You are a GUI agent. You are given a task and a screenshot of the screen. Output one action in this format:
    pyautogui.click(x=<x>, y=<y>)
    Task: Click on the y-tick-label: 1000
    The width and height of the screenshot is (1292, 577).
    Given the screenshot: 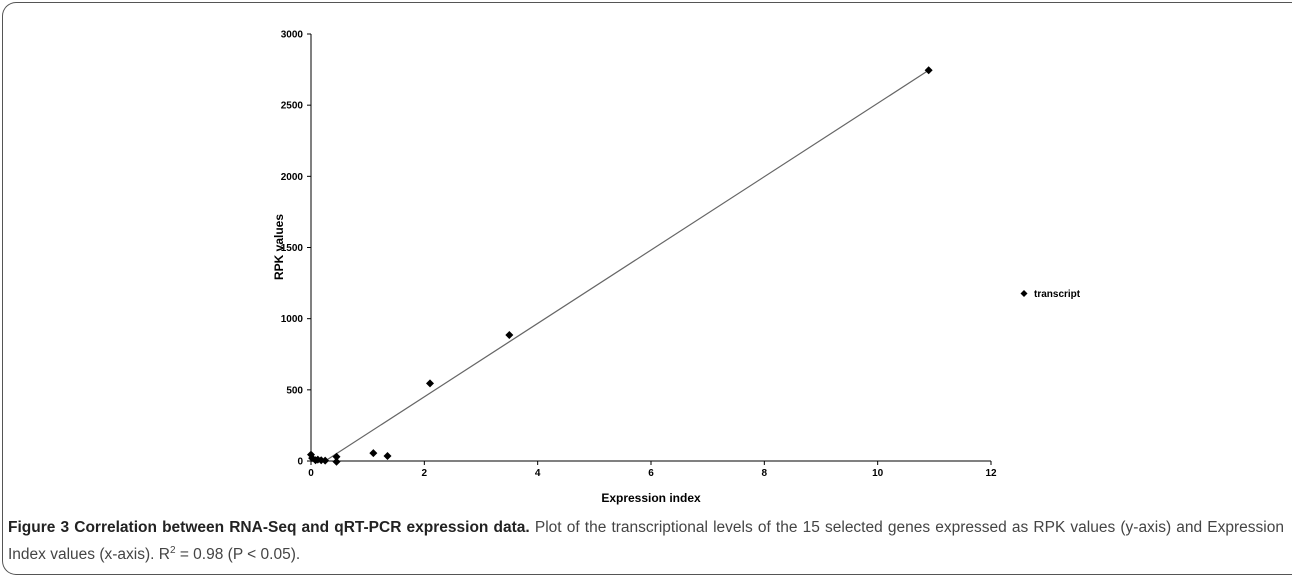 What is the action you would take?
    pyautogui.click(x=292, y=319)
    